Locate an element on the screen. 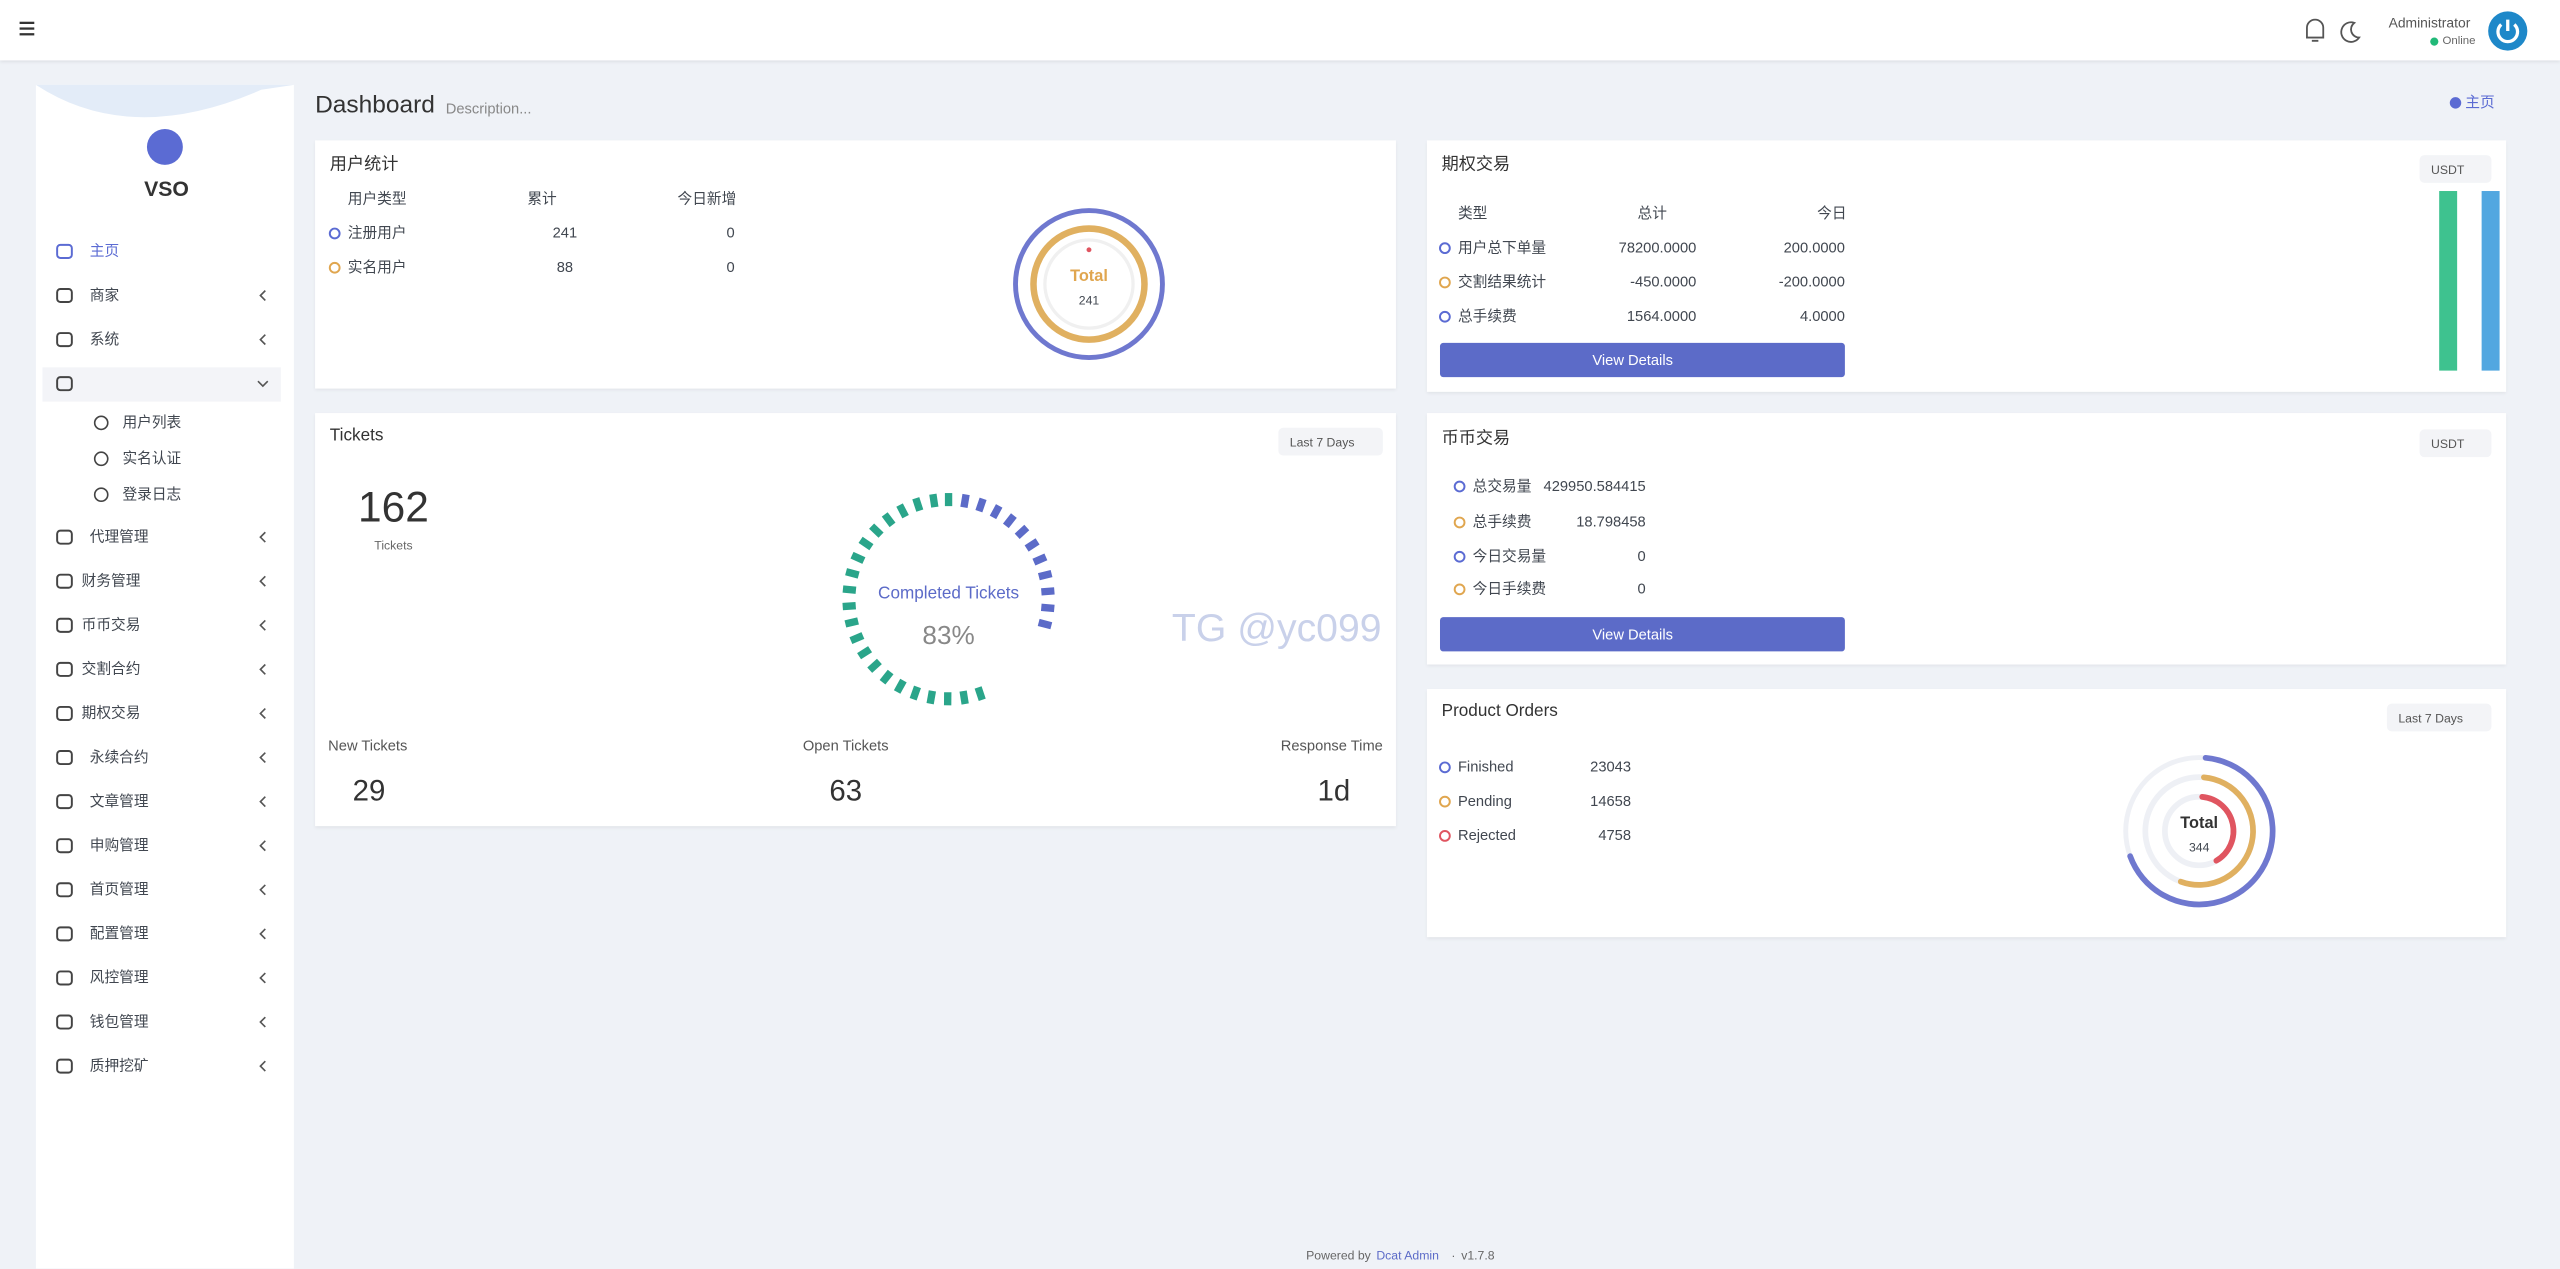  table-cell: 200.0000 is located at coordinates (1814, 248).